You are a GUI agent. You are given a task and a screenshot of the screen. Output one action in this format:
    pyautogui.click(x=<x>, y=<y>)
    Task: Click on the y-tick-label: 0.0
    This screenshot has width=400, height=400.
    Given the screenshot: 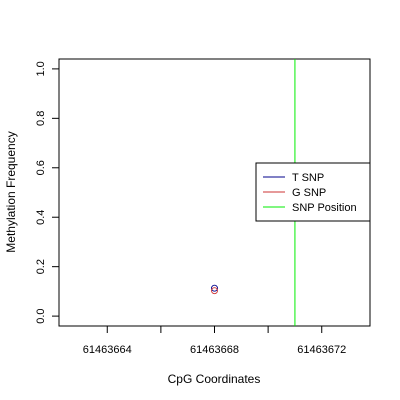 What is the action you would take?
    pyautogui.click(x=41, y=315)
    